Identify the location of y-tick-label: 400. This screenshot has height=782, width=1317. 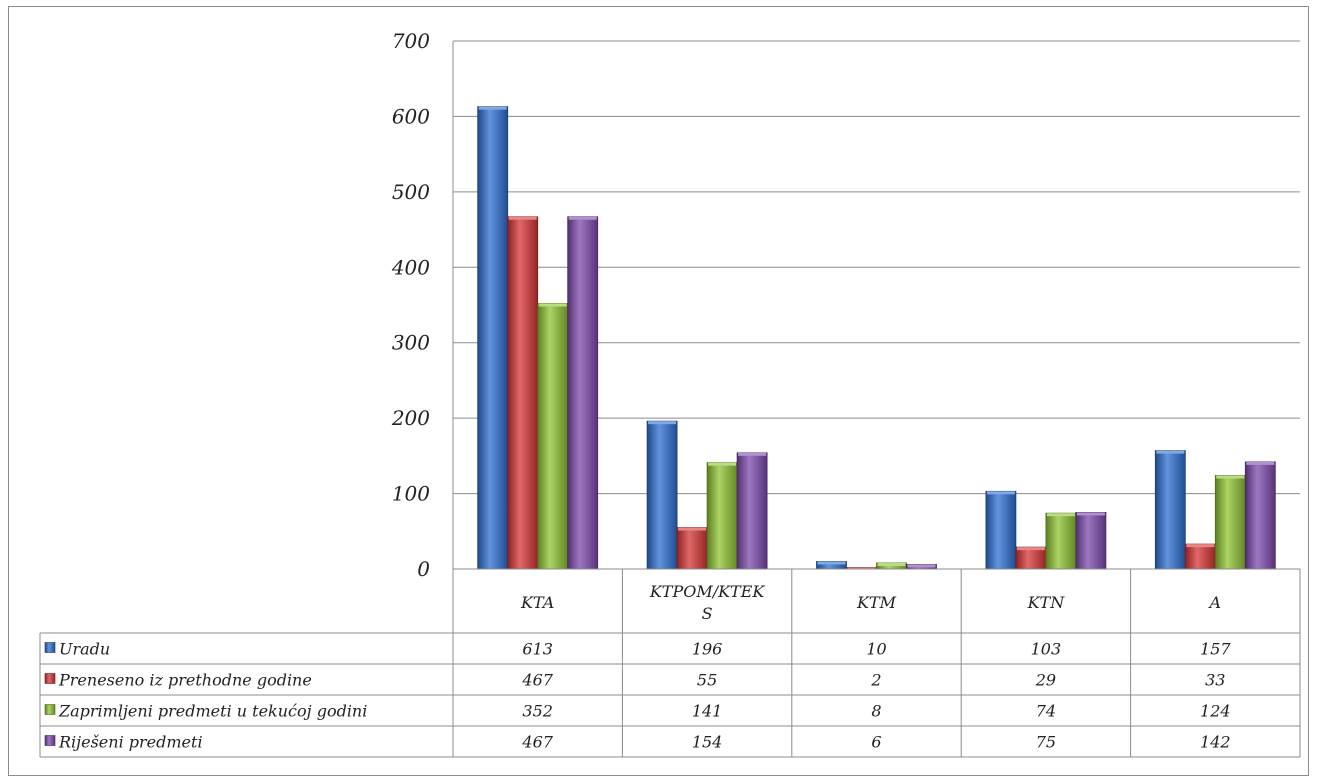
(410, 267).